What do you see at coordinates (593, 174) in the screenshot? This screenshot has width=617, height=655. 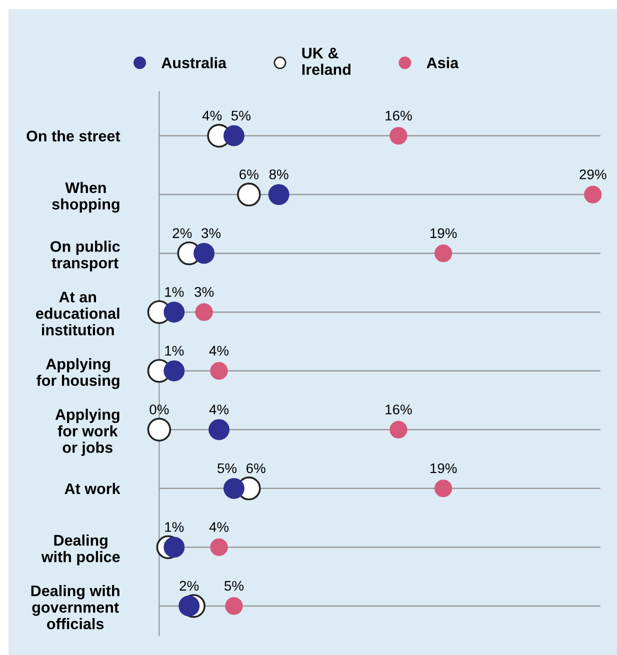 I see `data-label: 29%` at bounding box center [593, 174].